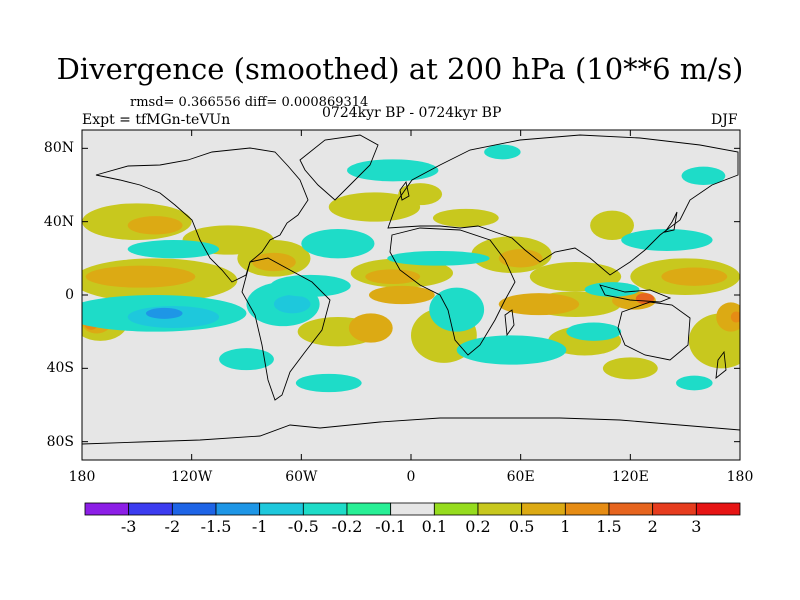  I want to click on lon-label-60e: 60E, so click(520, 477).